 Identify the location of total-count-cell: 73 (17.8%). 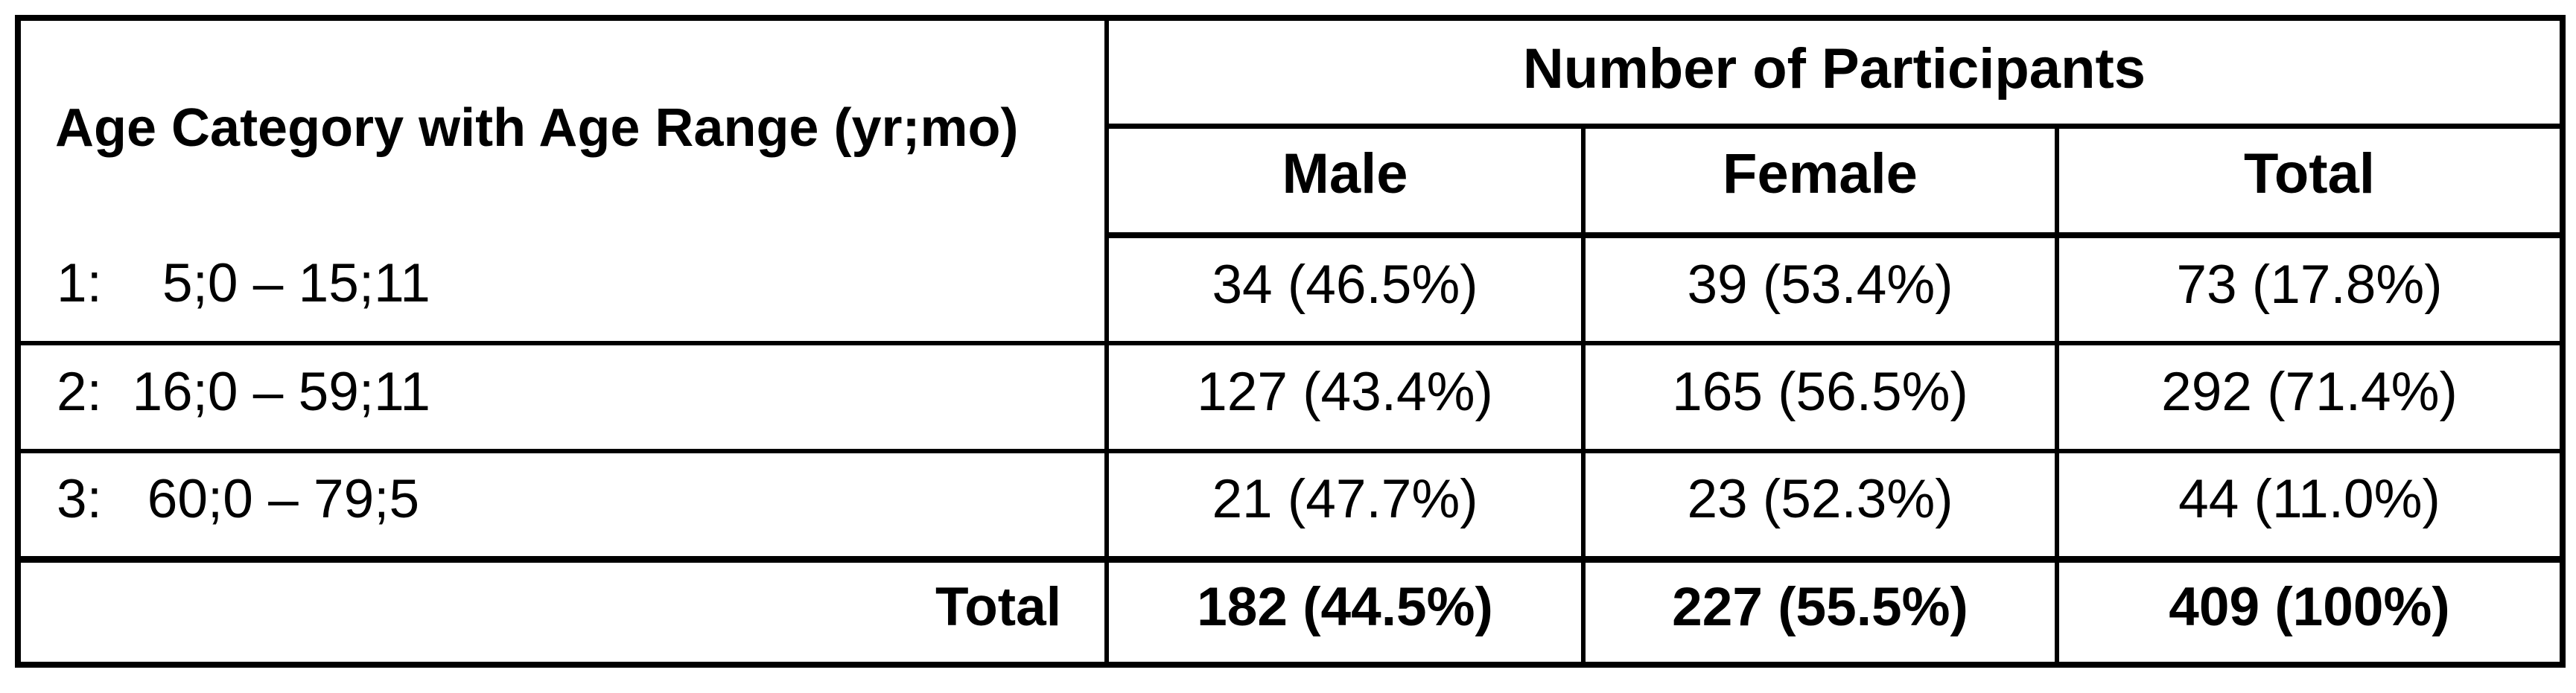
(2308, 290).